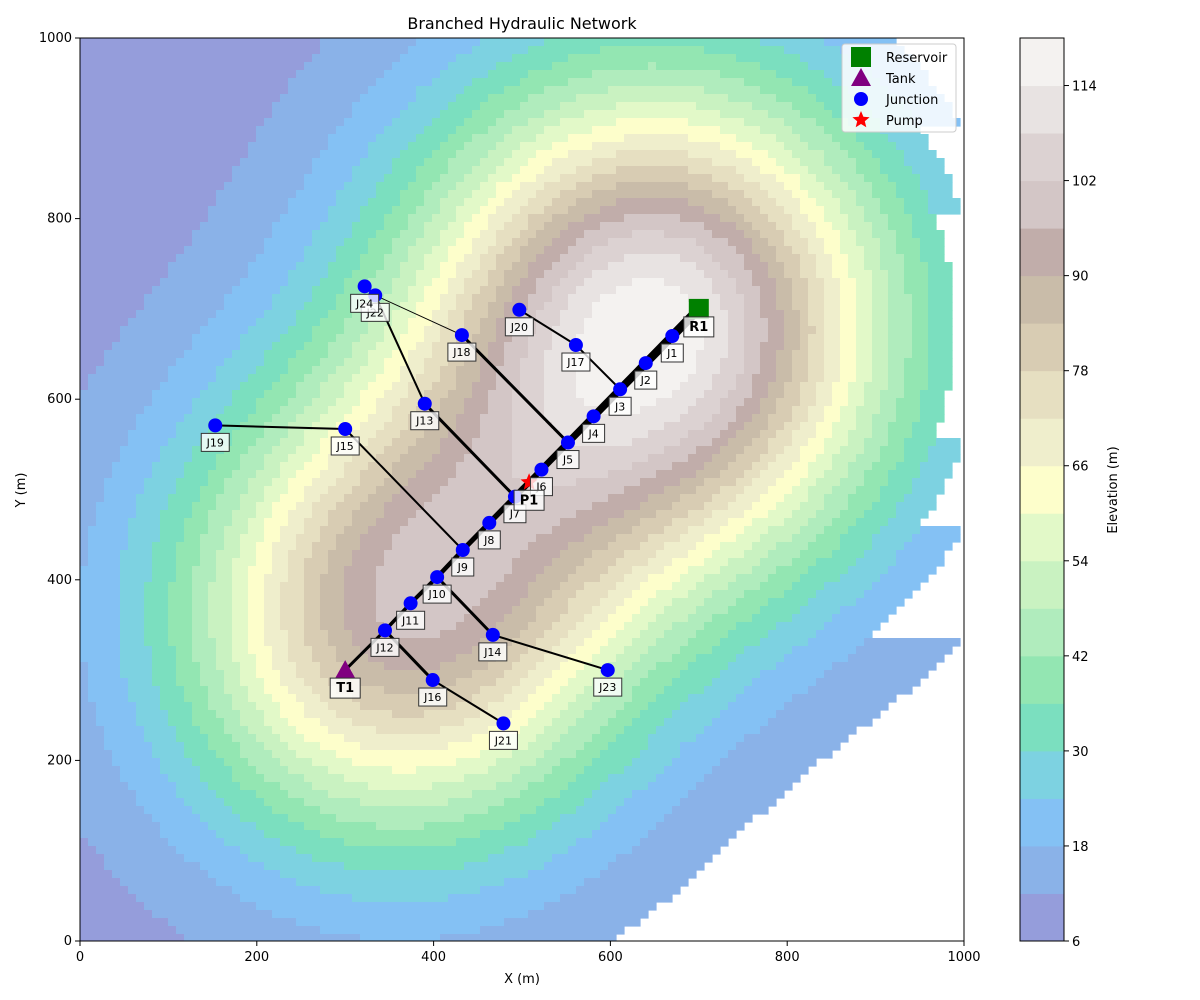 The image size is (1200, 1000). What do you see at coordinates (645, 380) in the screenshot?
I see `node-label-text: J2` at bounding box center [645, 380].